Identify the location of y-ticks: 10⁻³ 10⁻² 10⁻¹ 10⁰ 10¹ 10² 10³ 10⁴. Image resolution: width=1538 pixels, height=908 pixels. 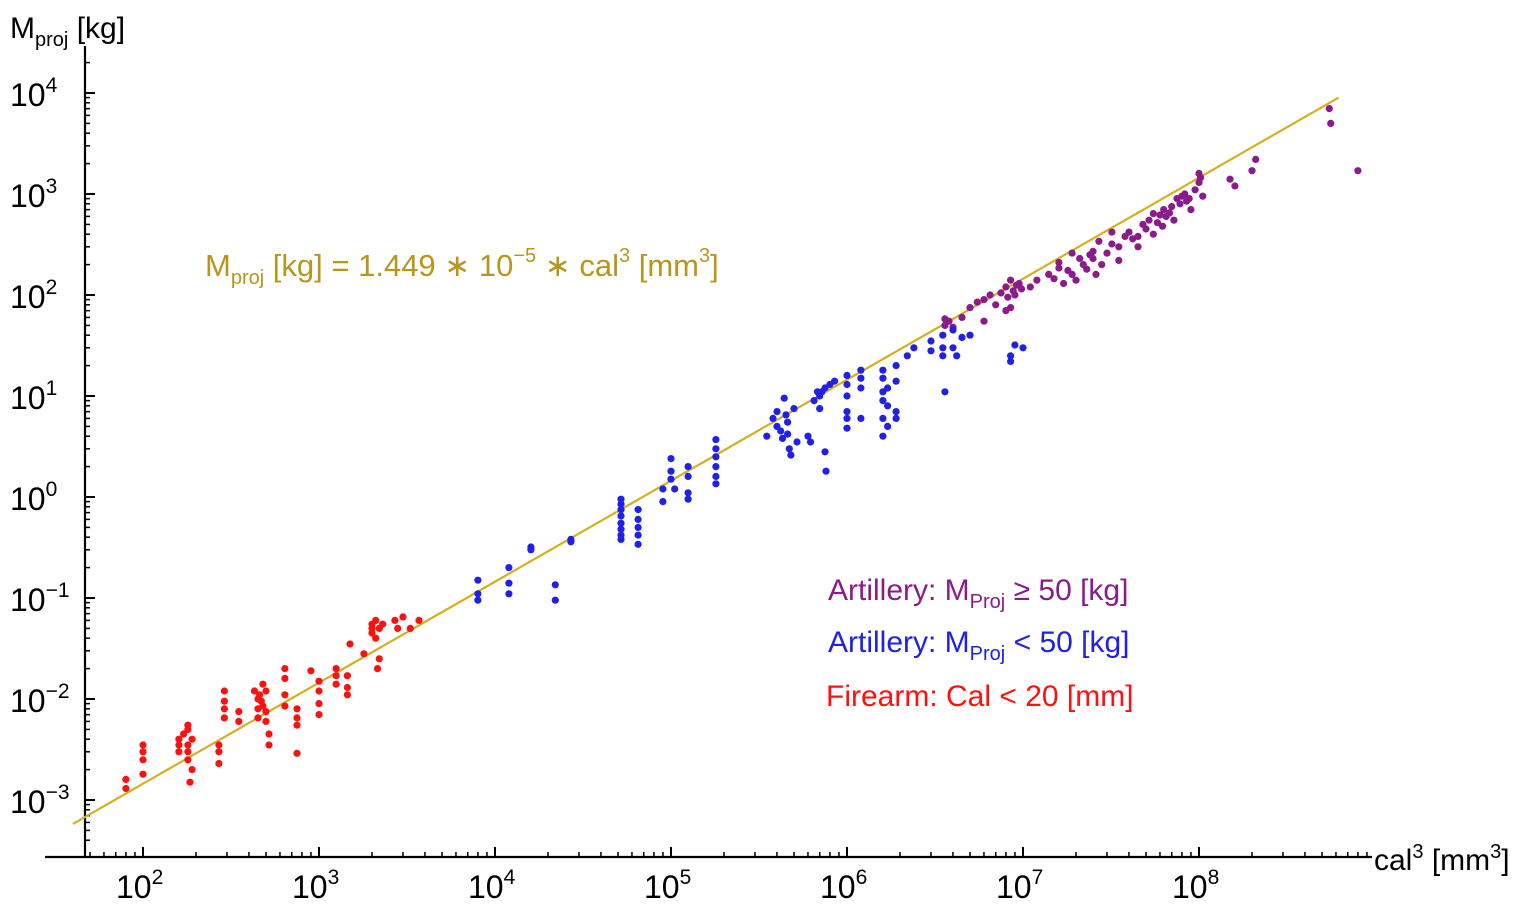
(52, 447).